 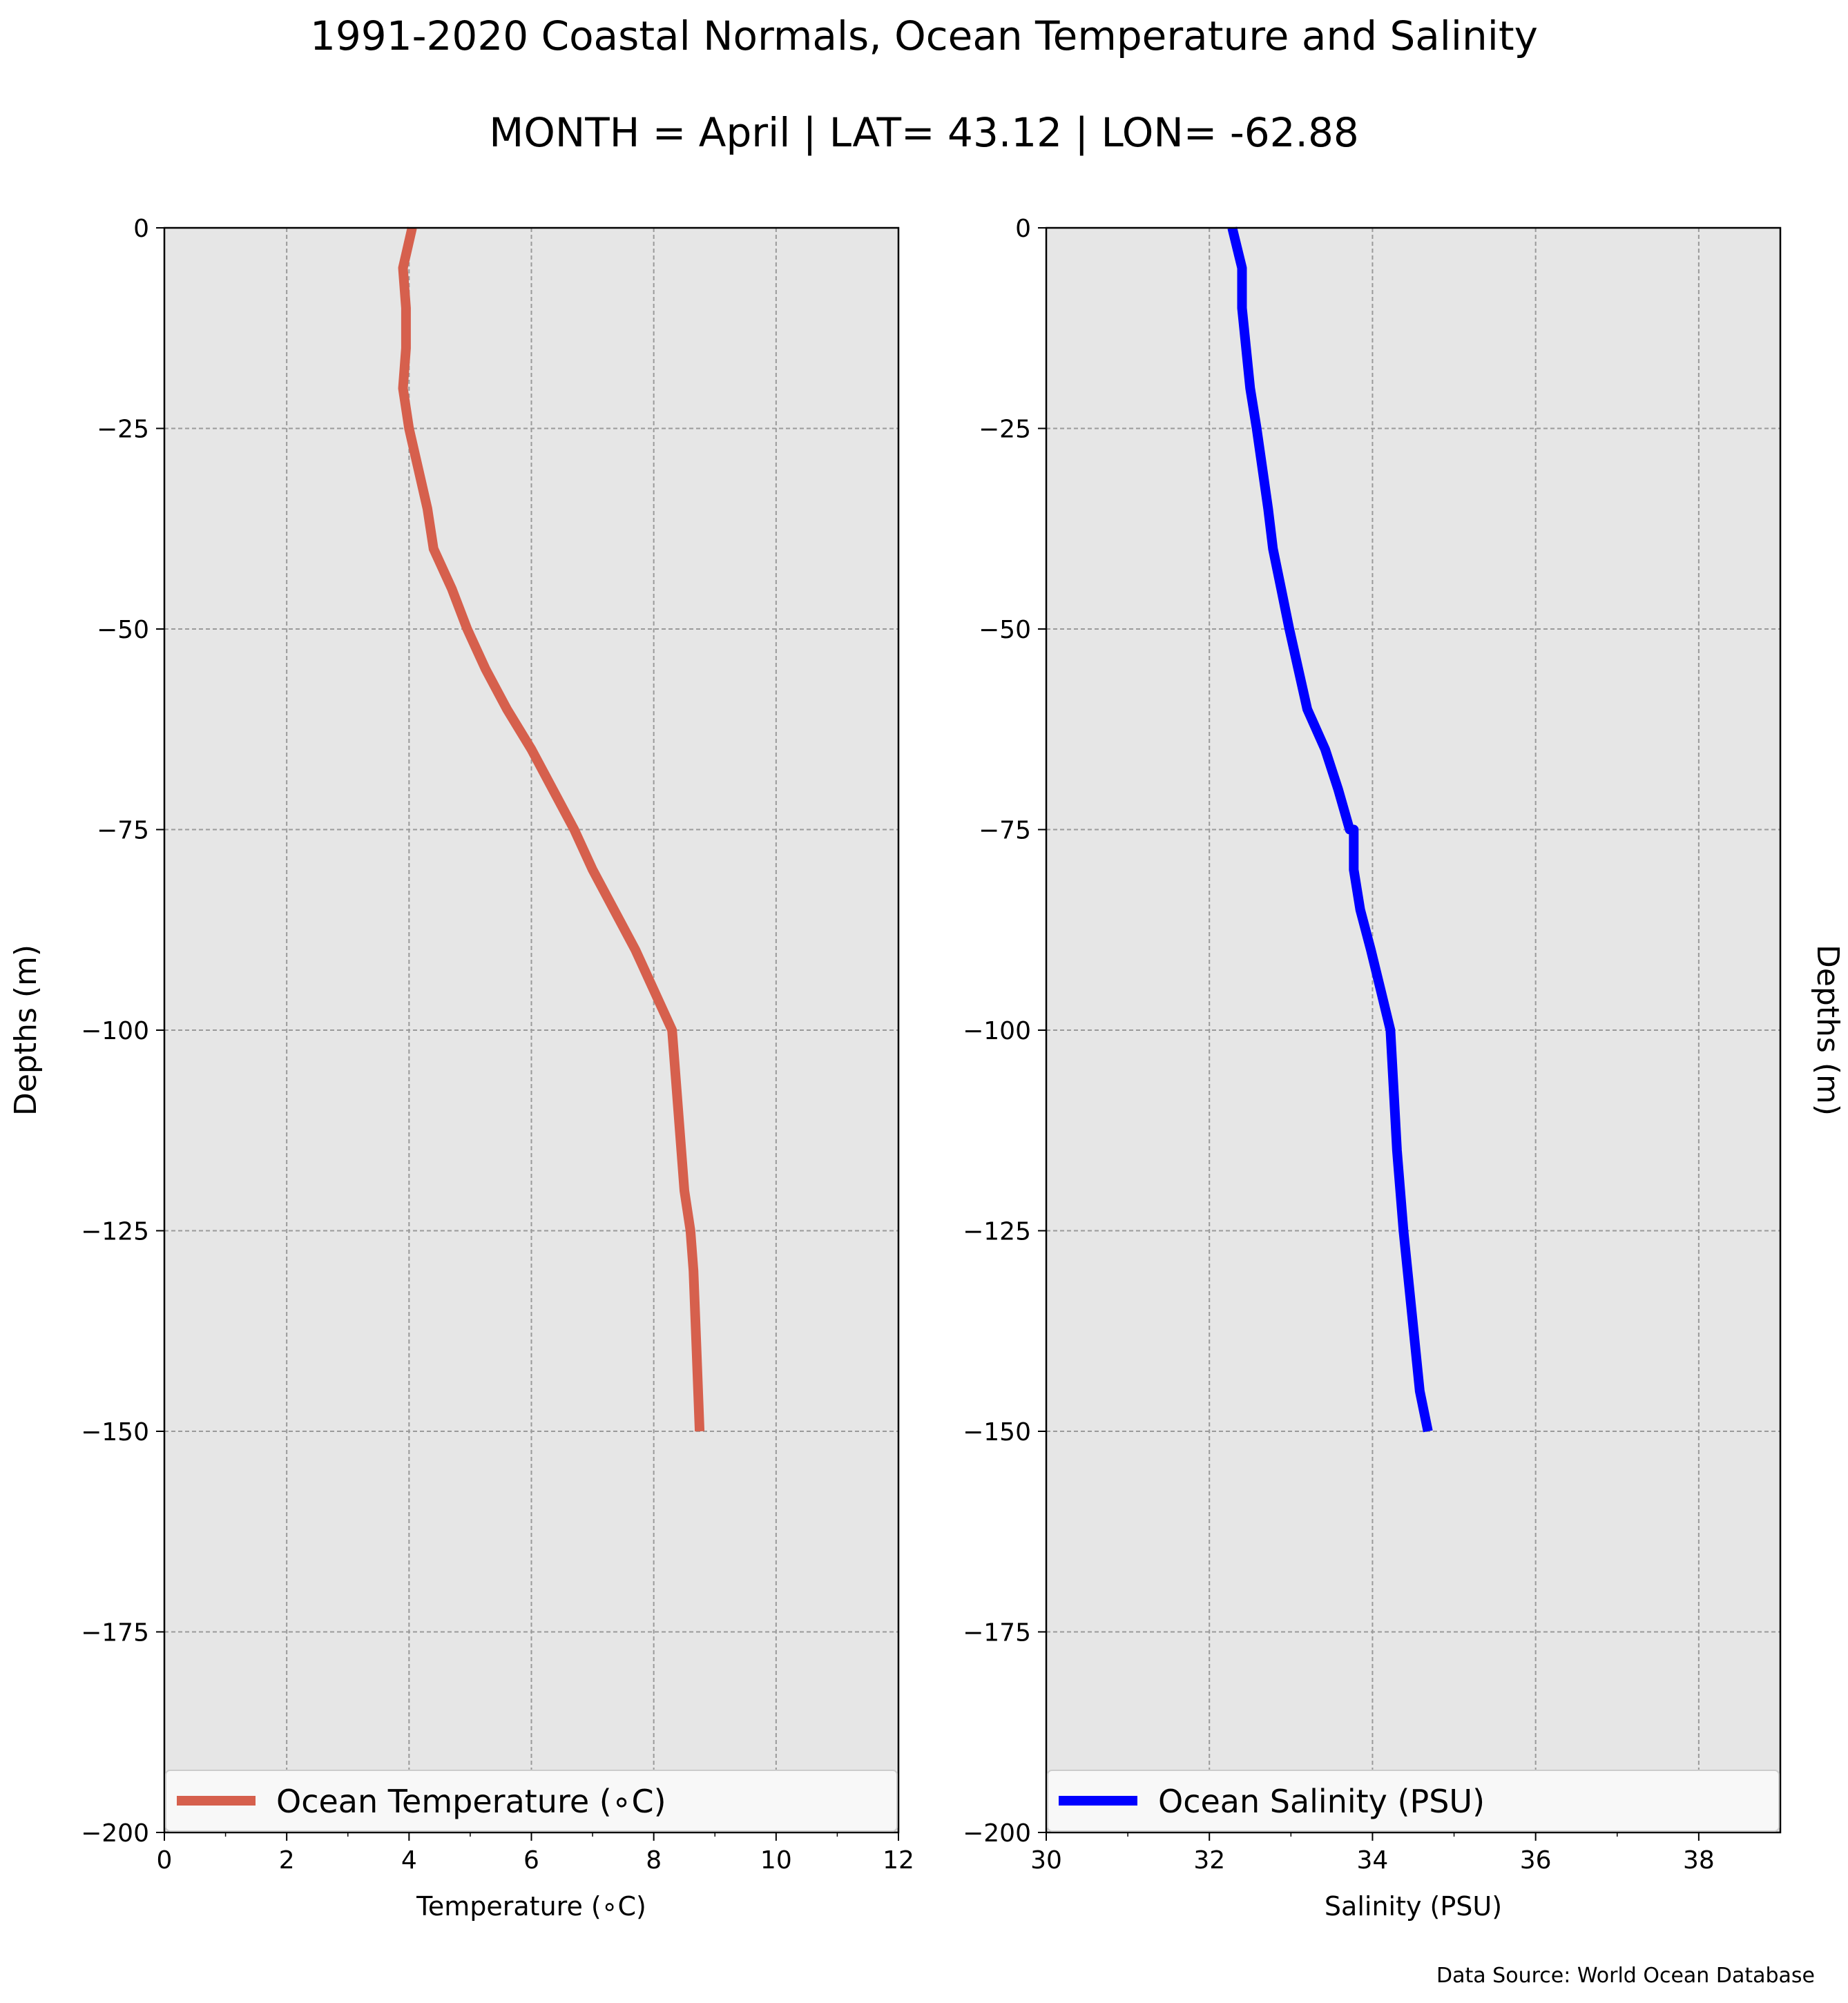 I want to click on panel-2-y-tick-label: −50, so click(x=1005, y=630).